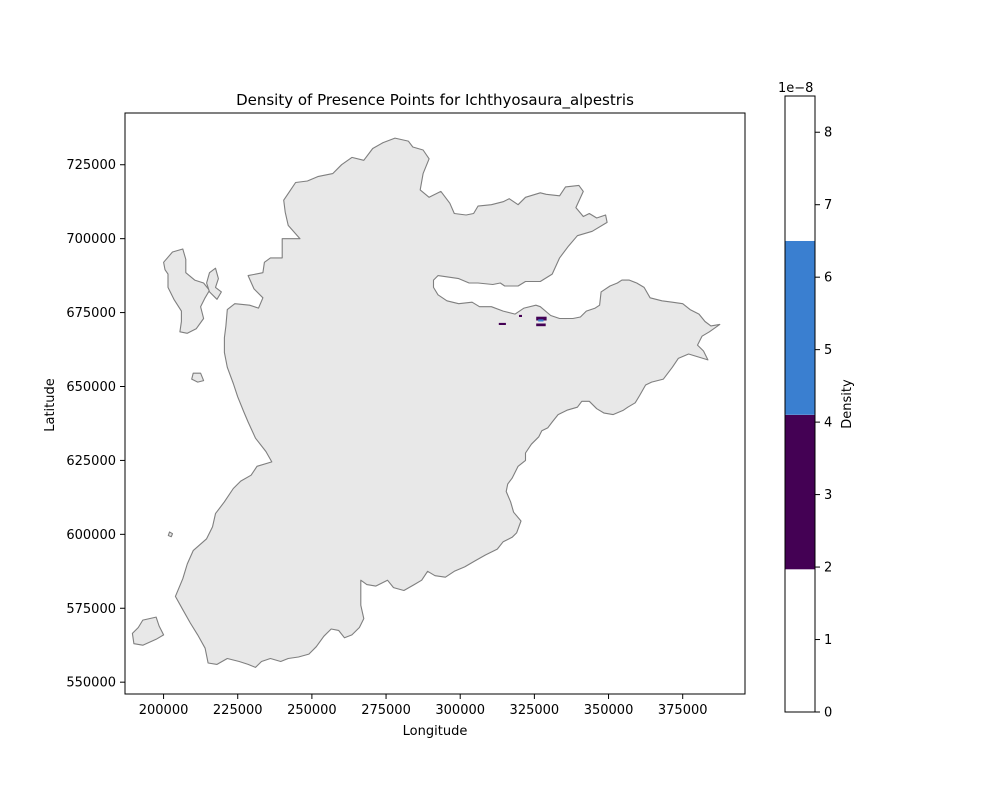 The height and width of the screenshot is (804, 1000). What do you see at coordinates (91, 609) in the screenshot?
I see `y-tick-label: 575000` at bounding box center [91, 609].